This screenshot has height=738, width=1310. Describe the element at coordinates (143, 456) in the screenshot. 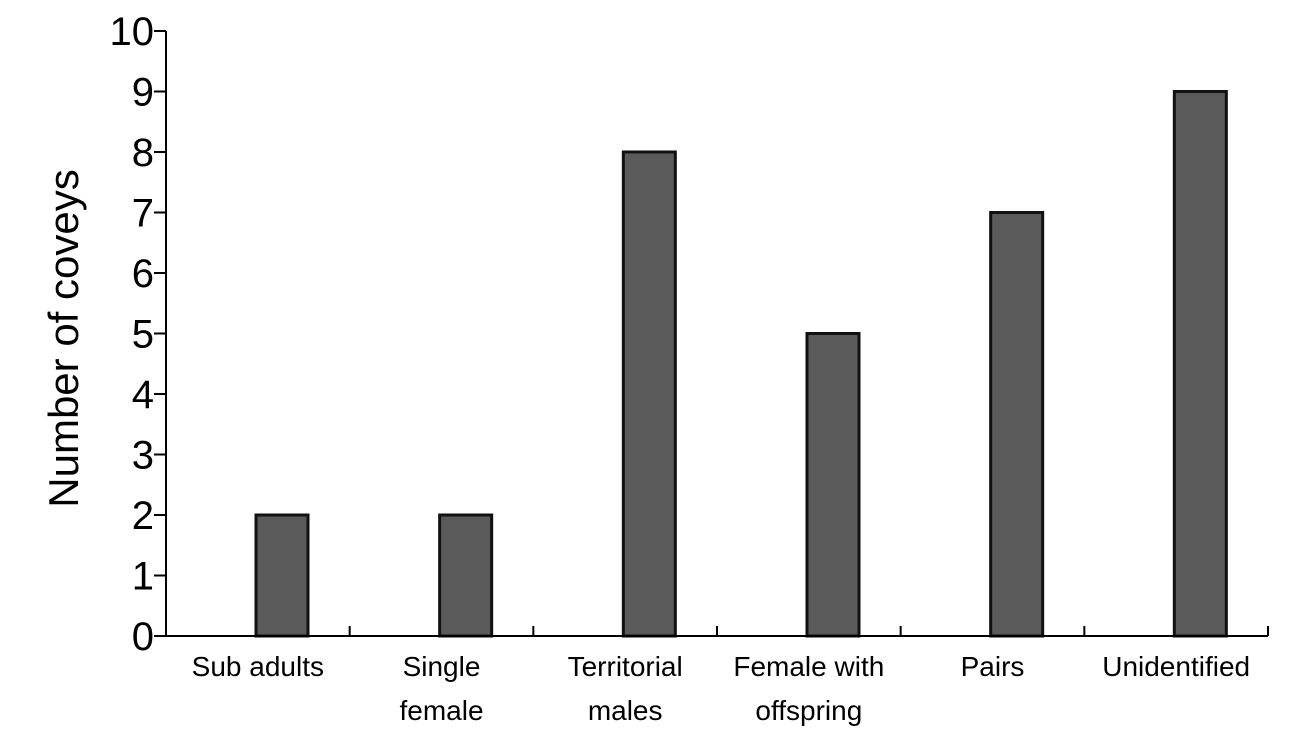

I see `y-tick-label: 3` at that location.